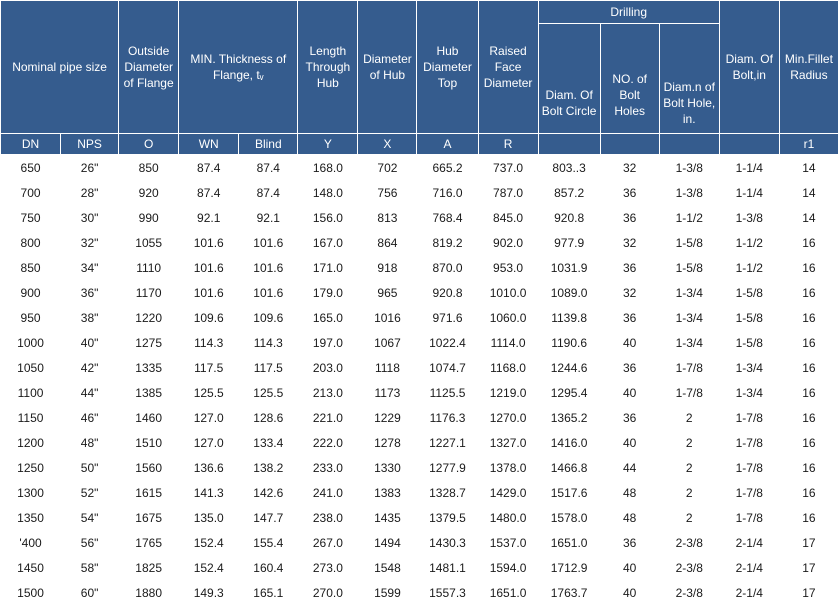  What do you see at coordinates (208, 592) in the screenshot?
I see `table-cell: 149.3` at bounding box center [208, 592].